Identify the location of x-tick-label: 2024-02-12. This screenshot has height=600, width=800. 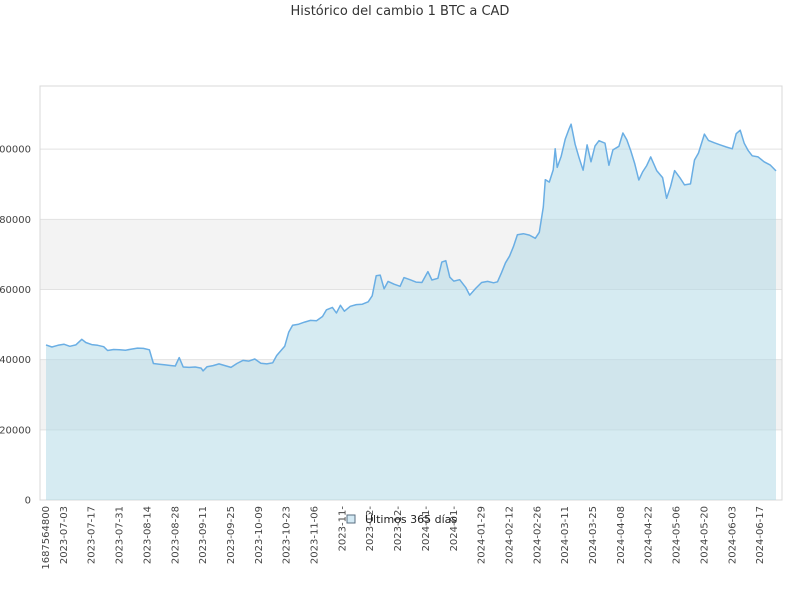
(510, 535).